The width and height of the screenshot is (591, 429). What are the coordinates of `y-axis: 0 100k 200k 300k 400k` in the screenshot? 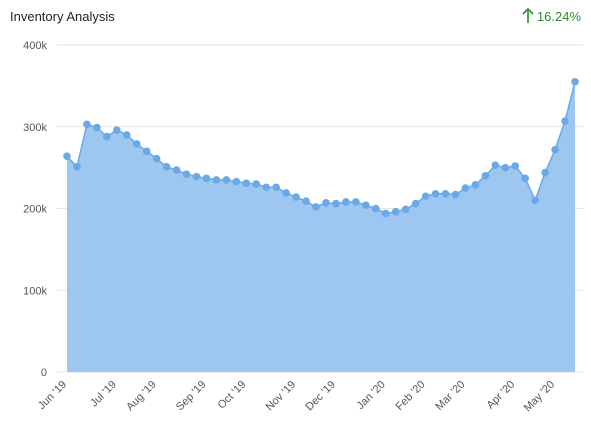 It's located at (35, 209).